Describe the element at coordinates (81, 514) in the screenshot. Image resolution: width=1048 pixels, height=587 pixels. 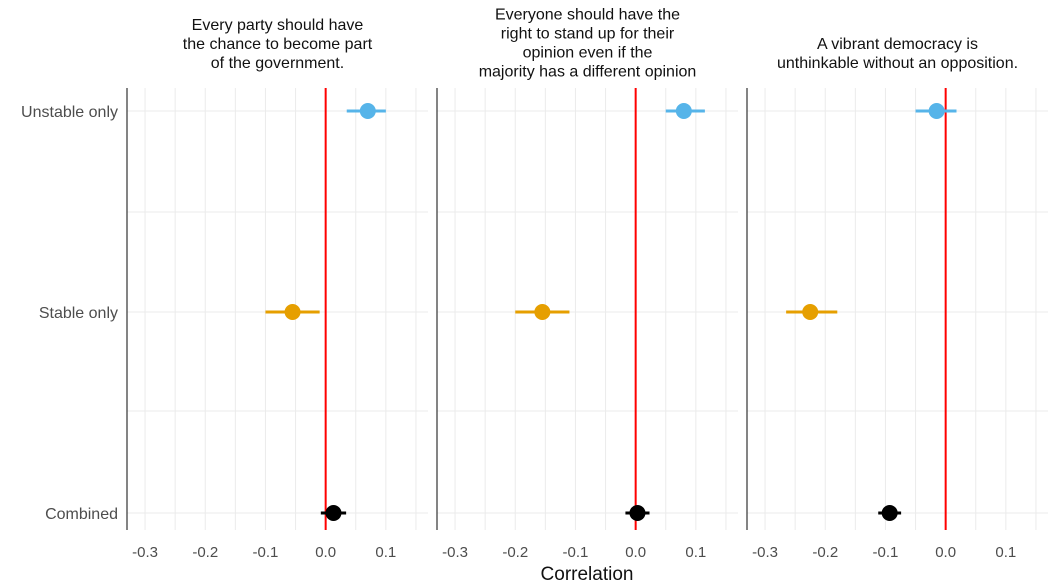
I see `y-category-label: Combined` at that location.